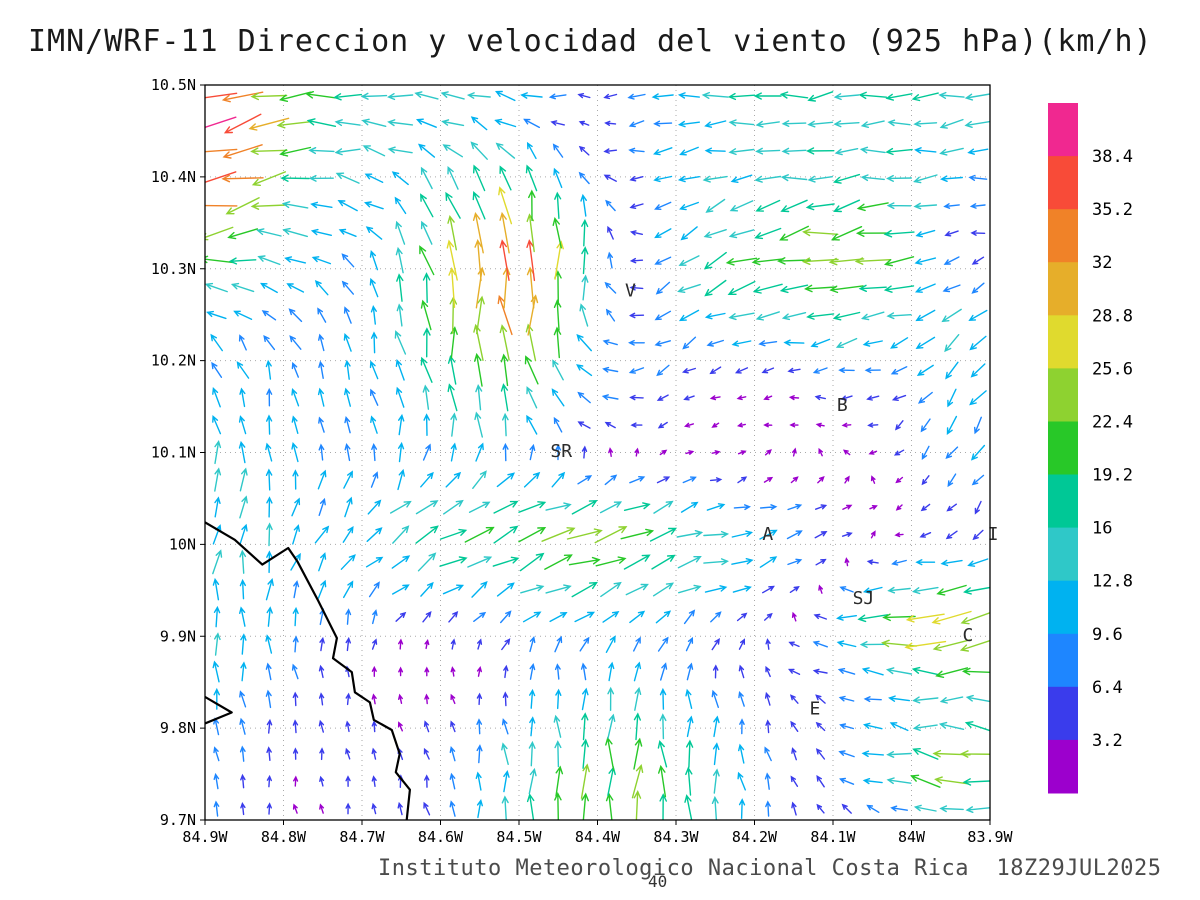  Describe the element at coordinates (178, 820) in the screenshot. I see `y-tick-label: 9.7N` at that location.